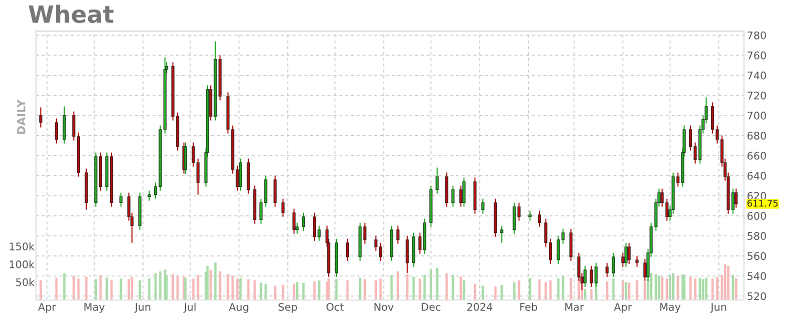  Describe the element at coordinates (757, 136) in the screenshot. I see `y-tick-label: 680` at that location.